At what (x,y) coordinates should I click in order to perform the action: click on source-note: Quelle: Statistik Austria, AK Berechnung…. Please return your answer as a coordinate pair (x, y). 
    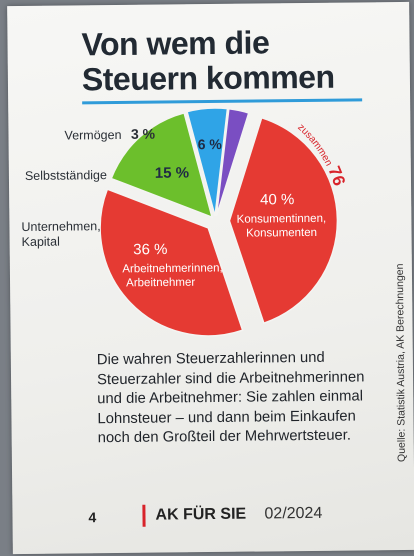
    Looking at the image, I should click on (400, 363).